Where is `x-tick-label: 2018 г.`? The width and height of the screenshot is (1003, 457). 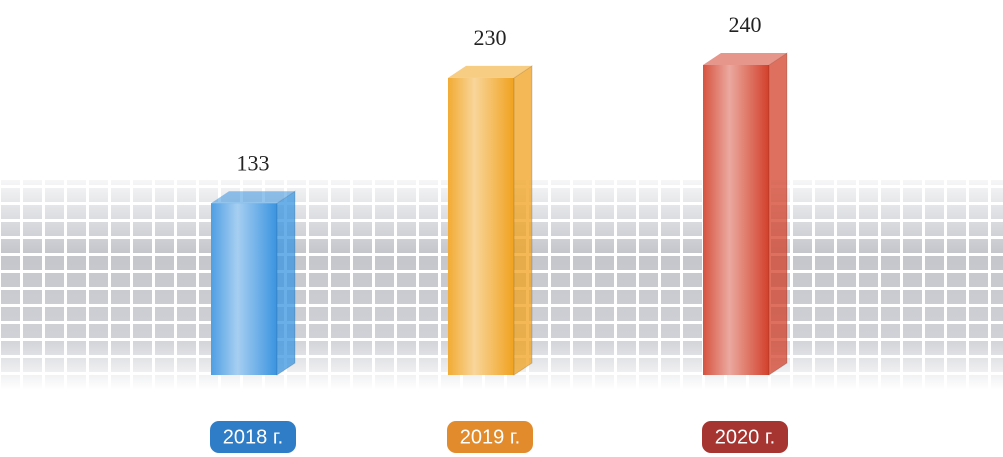 x-tick-label: 2018 г. is located at coordinates (253, 437).